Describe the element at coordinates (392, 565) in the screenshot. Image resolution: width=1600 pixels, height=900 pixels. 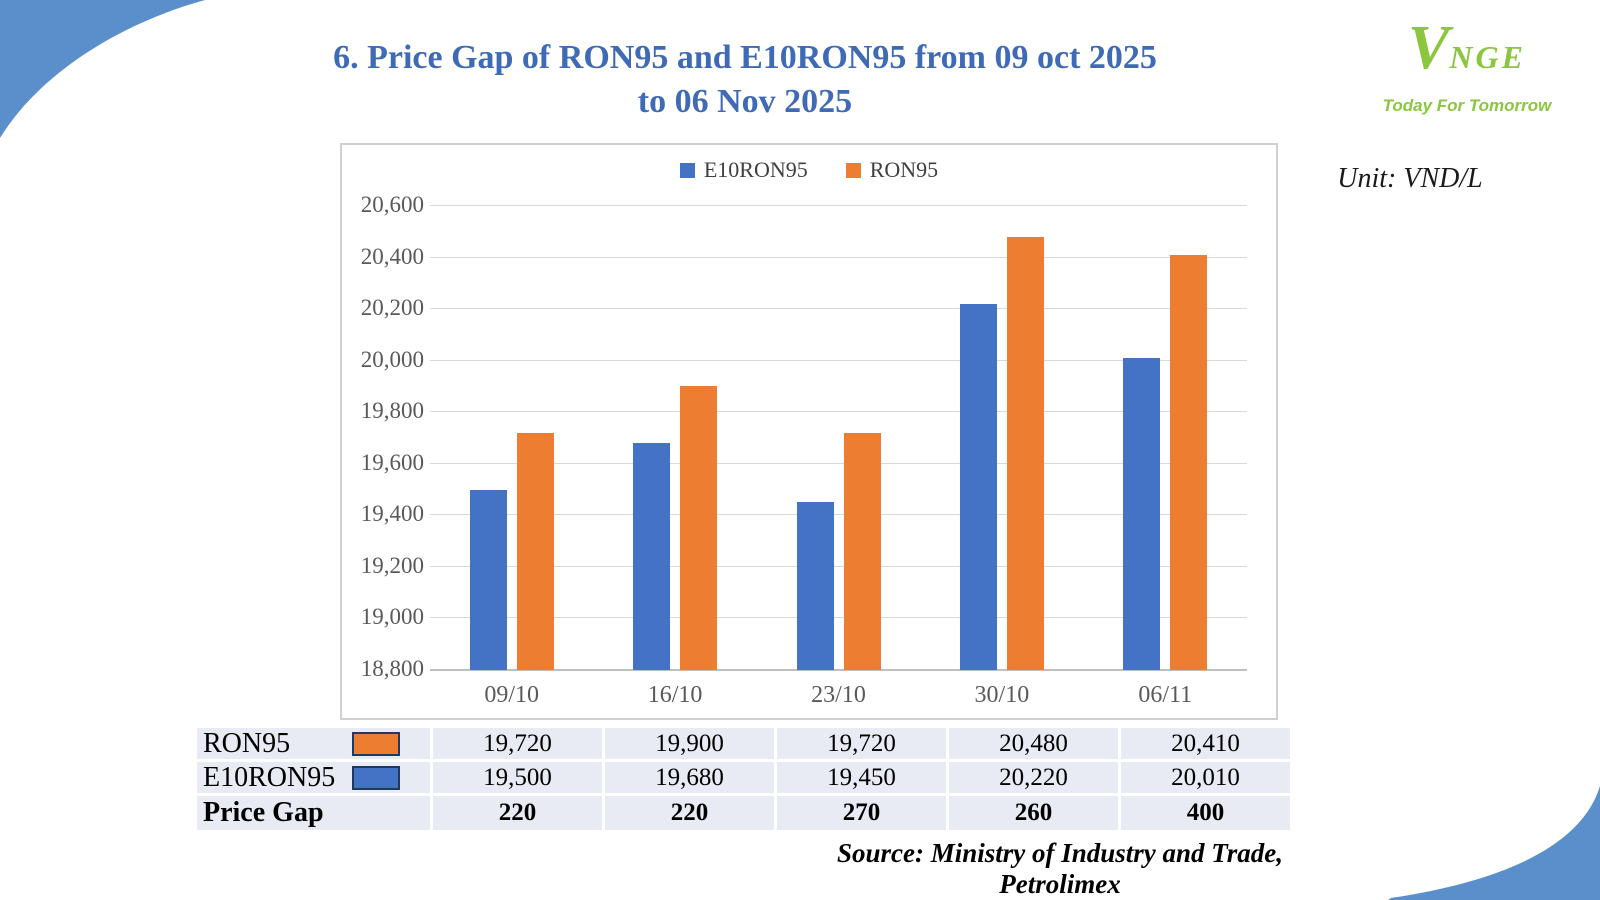
I see `y-tick-label: 19,200` at that location.